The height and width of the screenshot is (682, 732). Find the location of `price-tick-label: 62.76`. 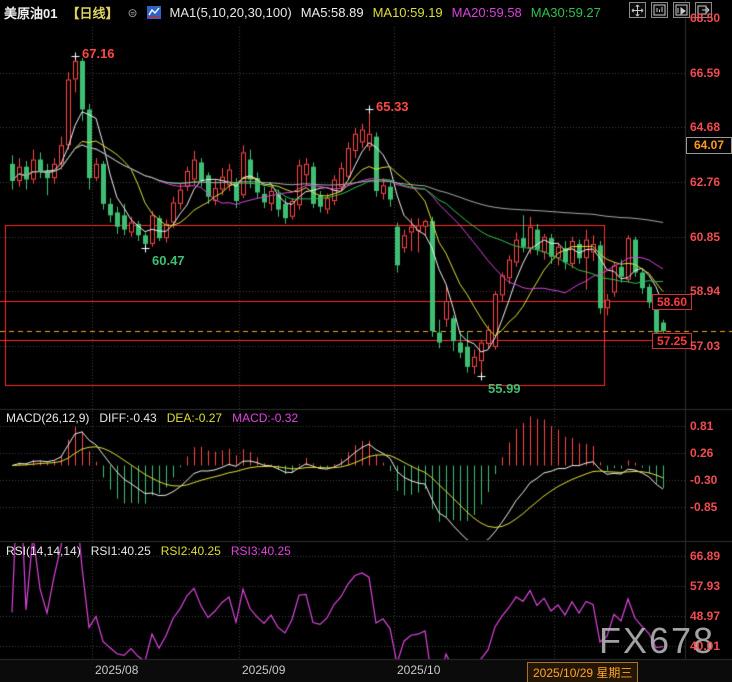

price-tick-label: 62.76 is located at coordinates (705, 182).